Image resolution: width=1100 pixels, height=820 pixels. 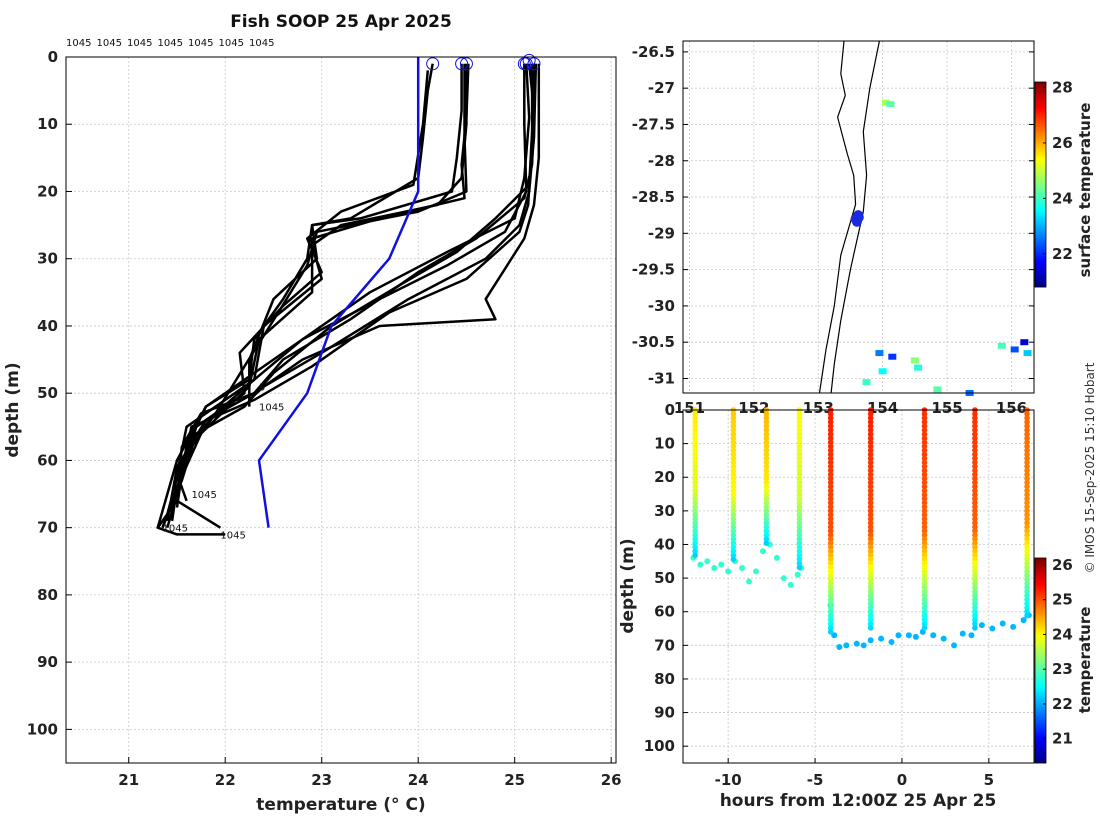 What do you see at coordinates (664, 612) in the screenshot?
I see `section-y-tick-label: 60` at bounding box center [664, 612].